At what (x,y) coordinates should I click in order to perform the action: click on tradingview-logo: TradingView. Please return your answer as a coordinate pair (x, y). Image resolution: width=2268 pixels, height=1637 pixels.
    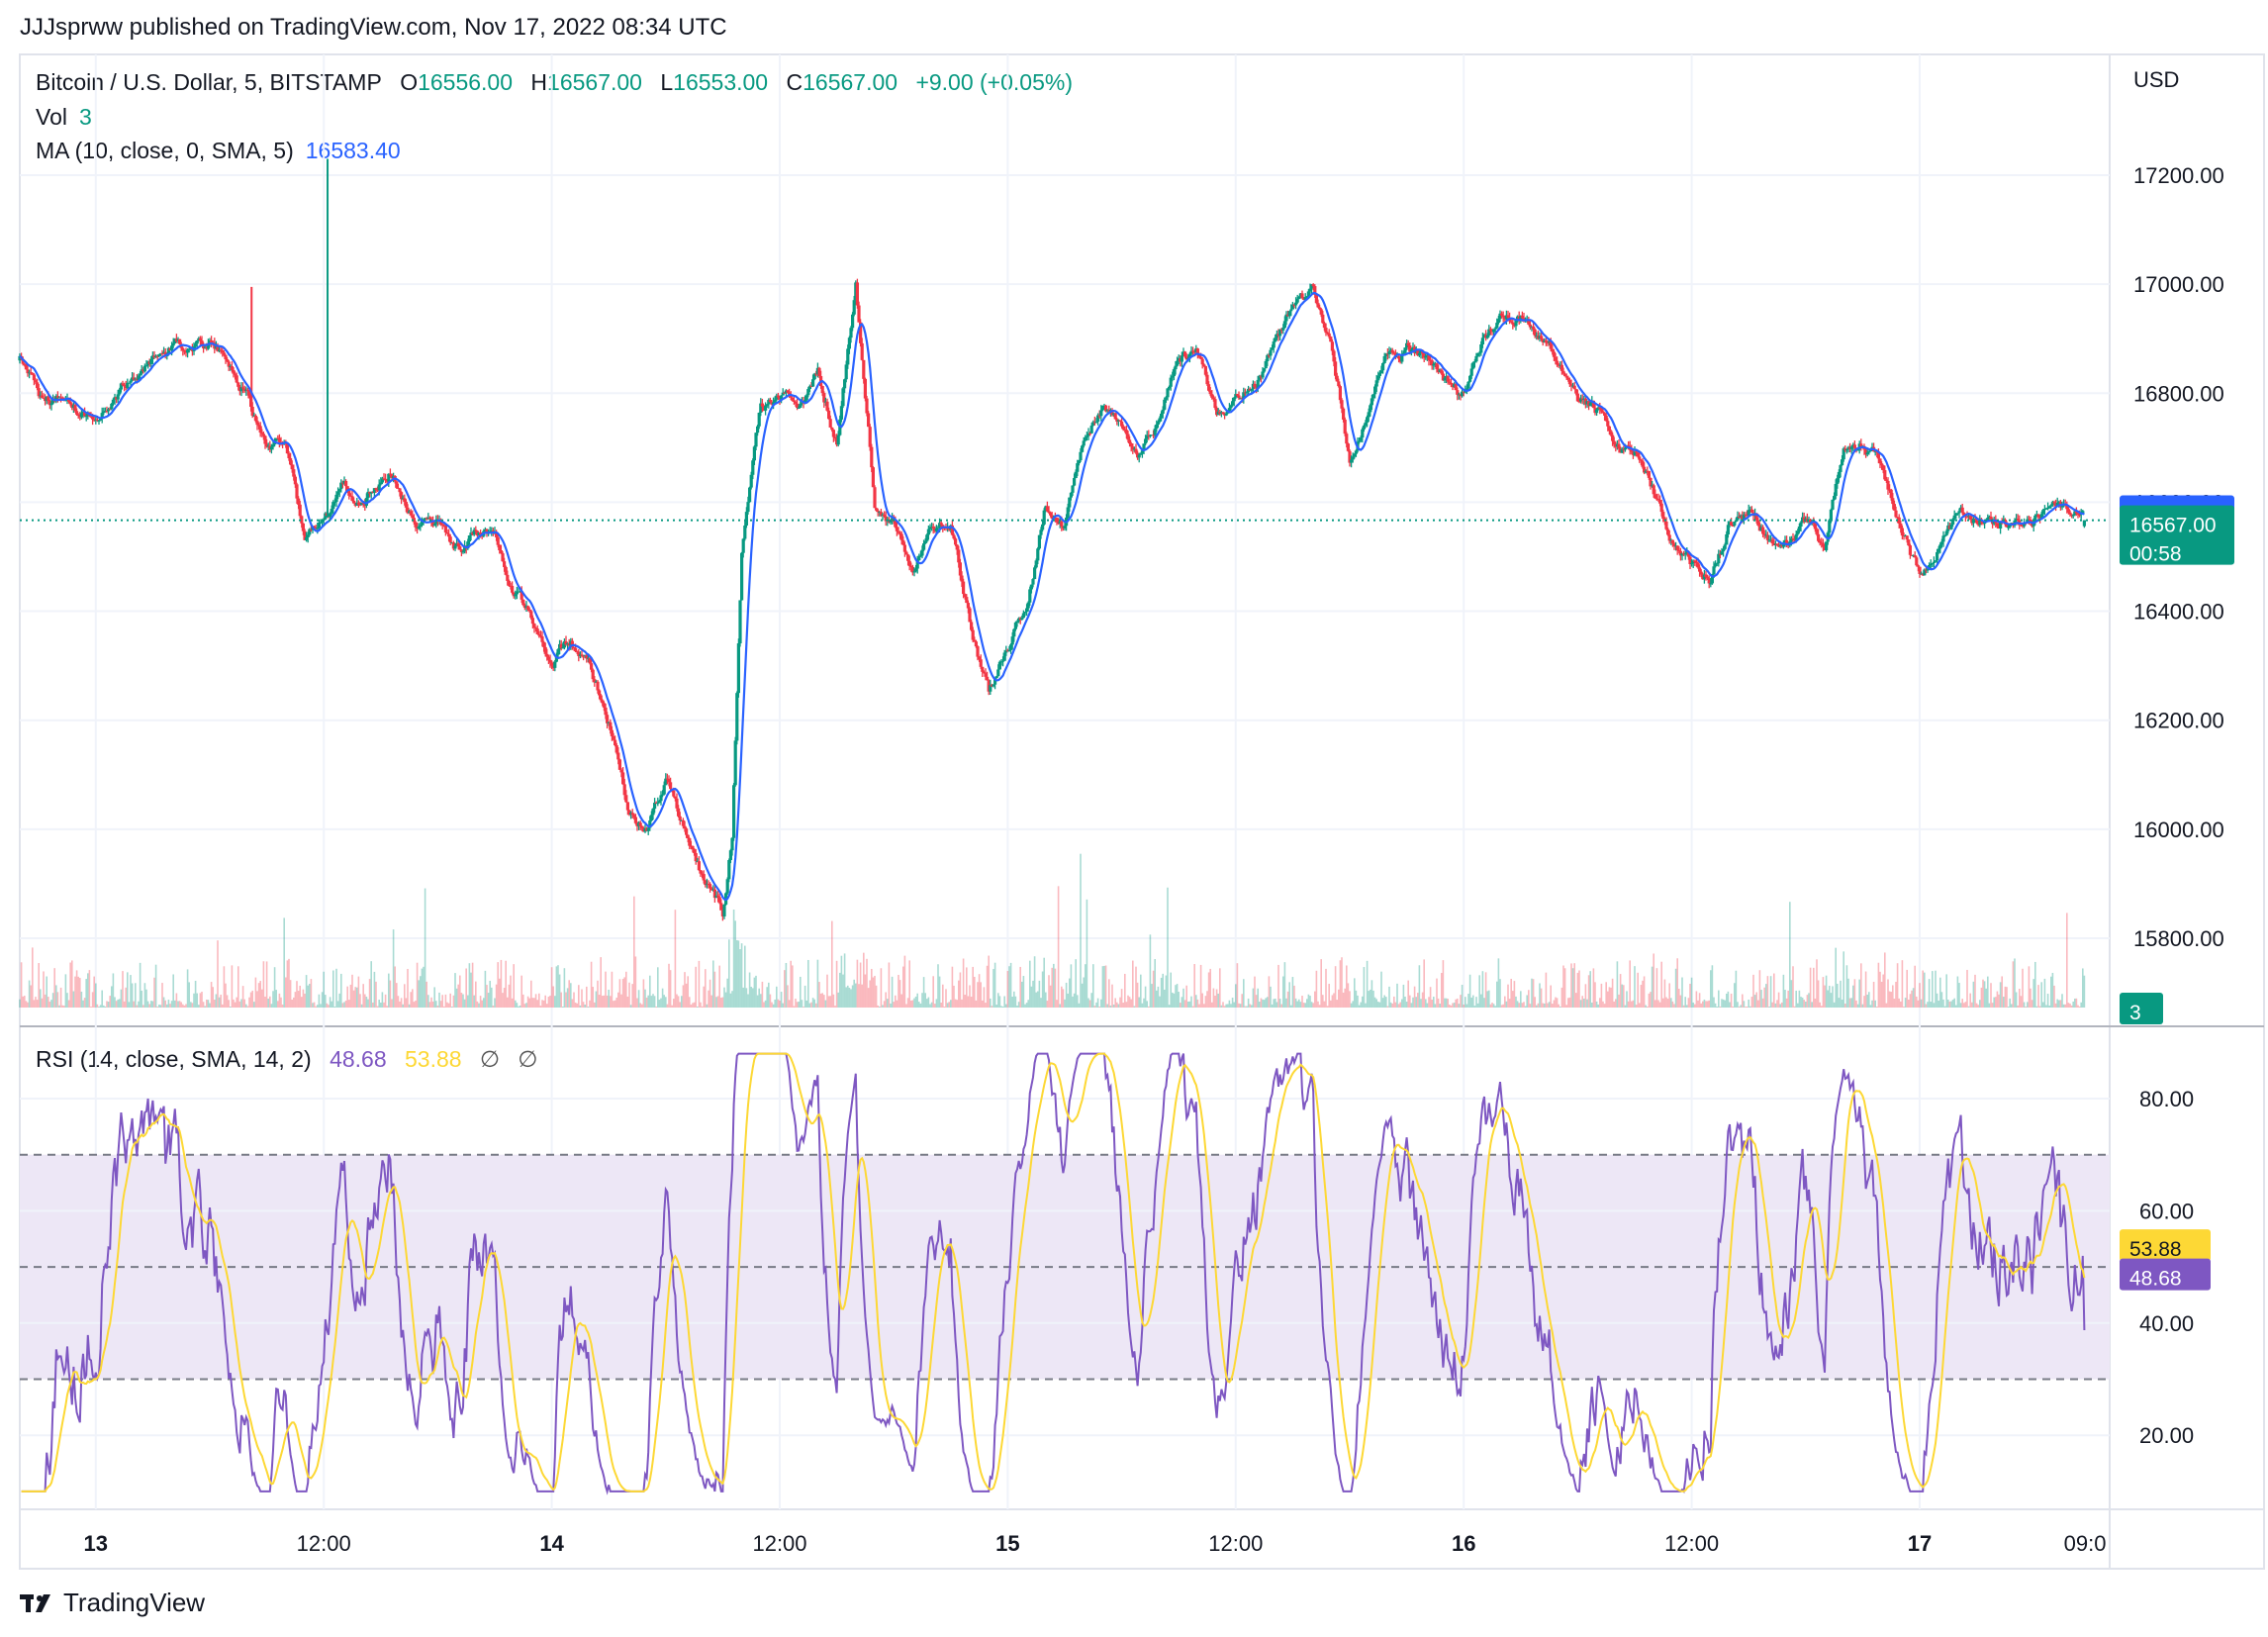
    Looking at the image, I should click on (113, 1603).